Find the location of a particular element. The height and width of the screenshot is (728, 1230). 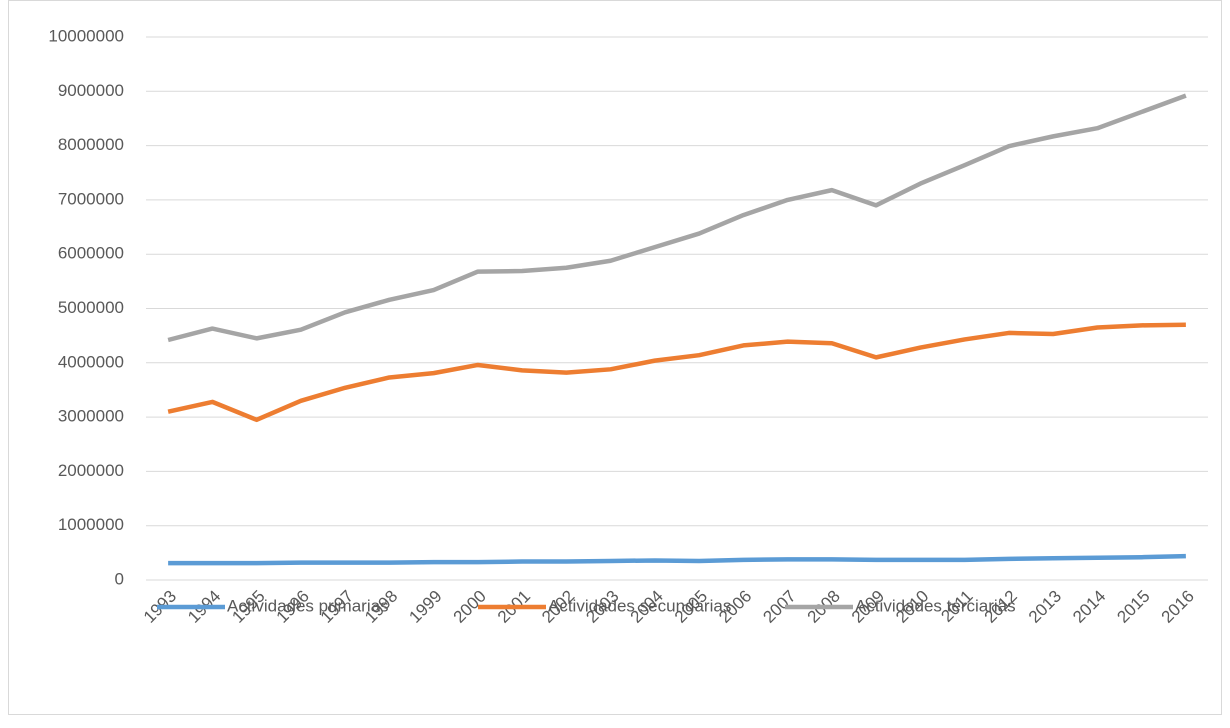

y-tick-label: 7000000 is located at coordinates (91, 198).